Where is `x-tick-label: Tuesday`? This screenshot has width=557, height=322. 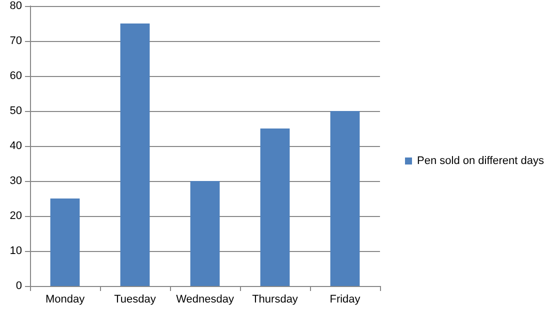 x-tick-label: Tuesday is located at coordinates (135, 300).